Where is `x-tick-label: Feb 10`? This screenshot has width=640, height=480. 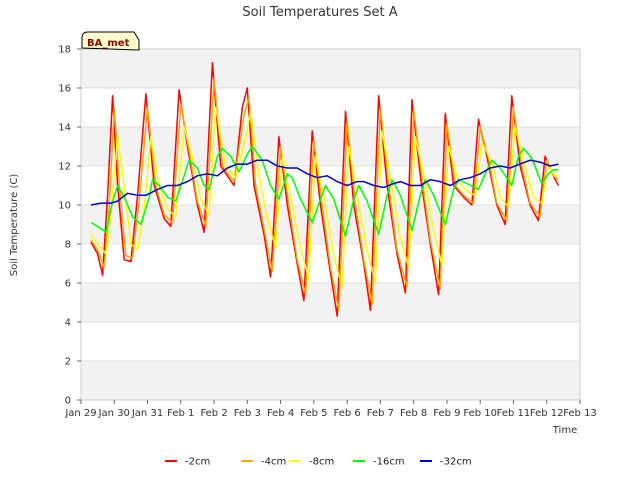
x-tick-label: Feb 10 is located at coordinates (480, 413).